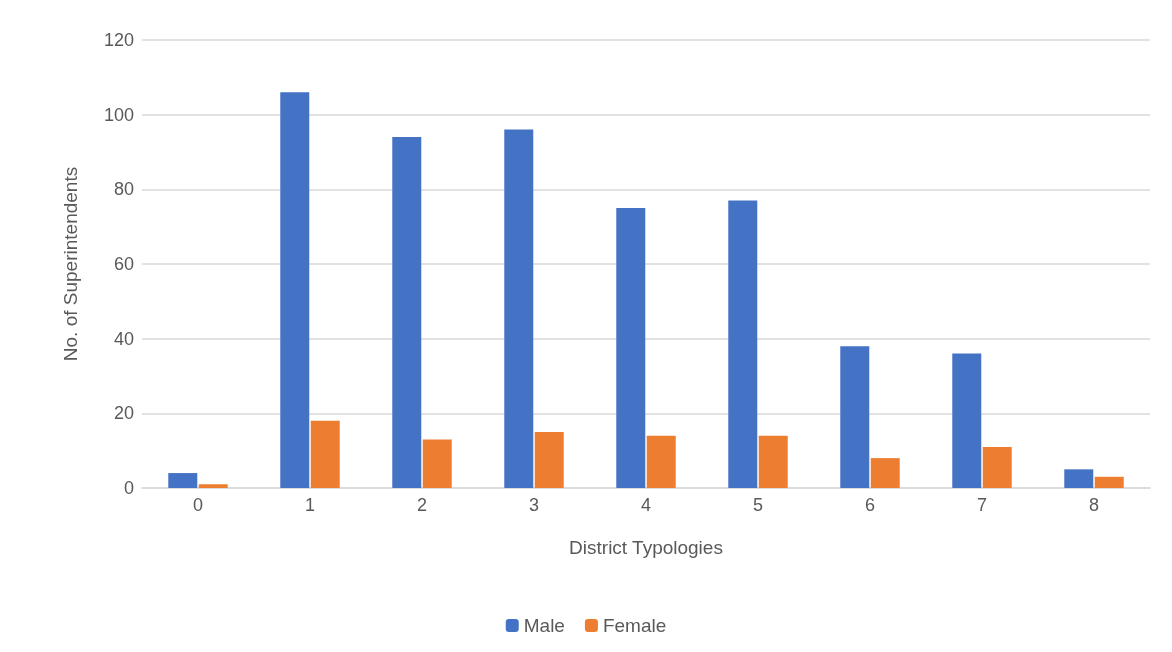 The width and height of the screenshot is (1172, 652). I want to click on y-tick-label: 120, so click(118, 40).